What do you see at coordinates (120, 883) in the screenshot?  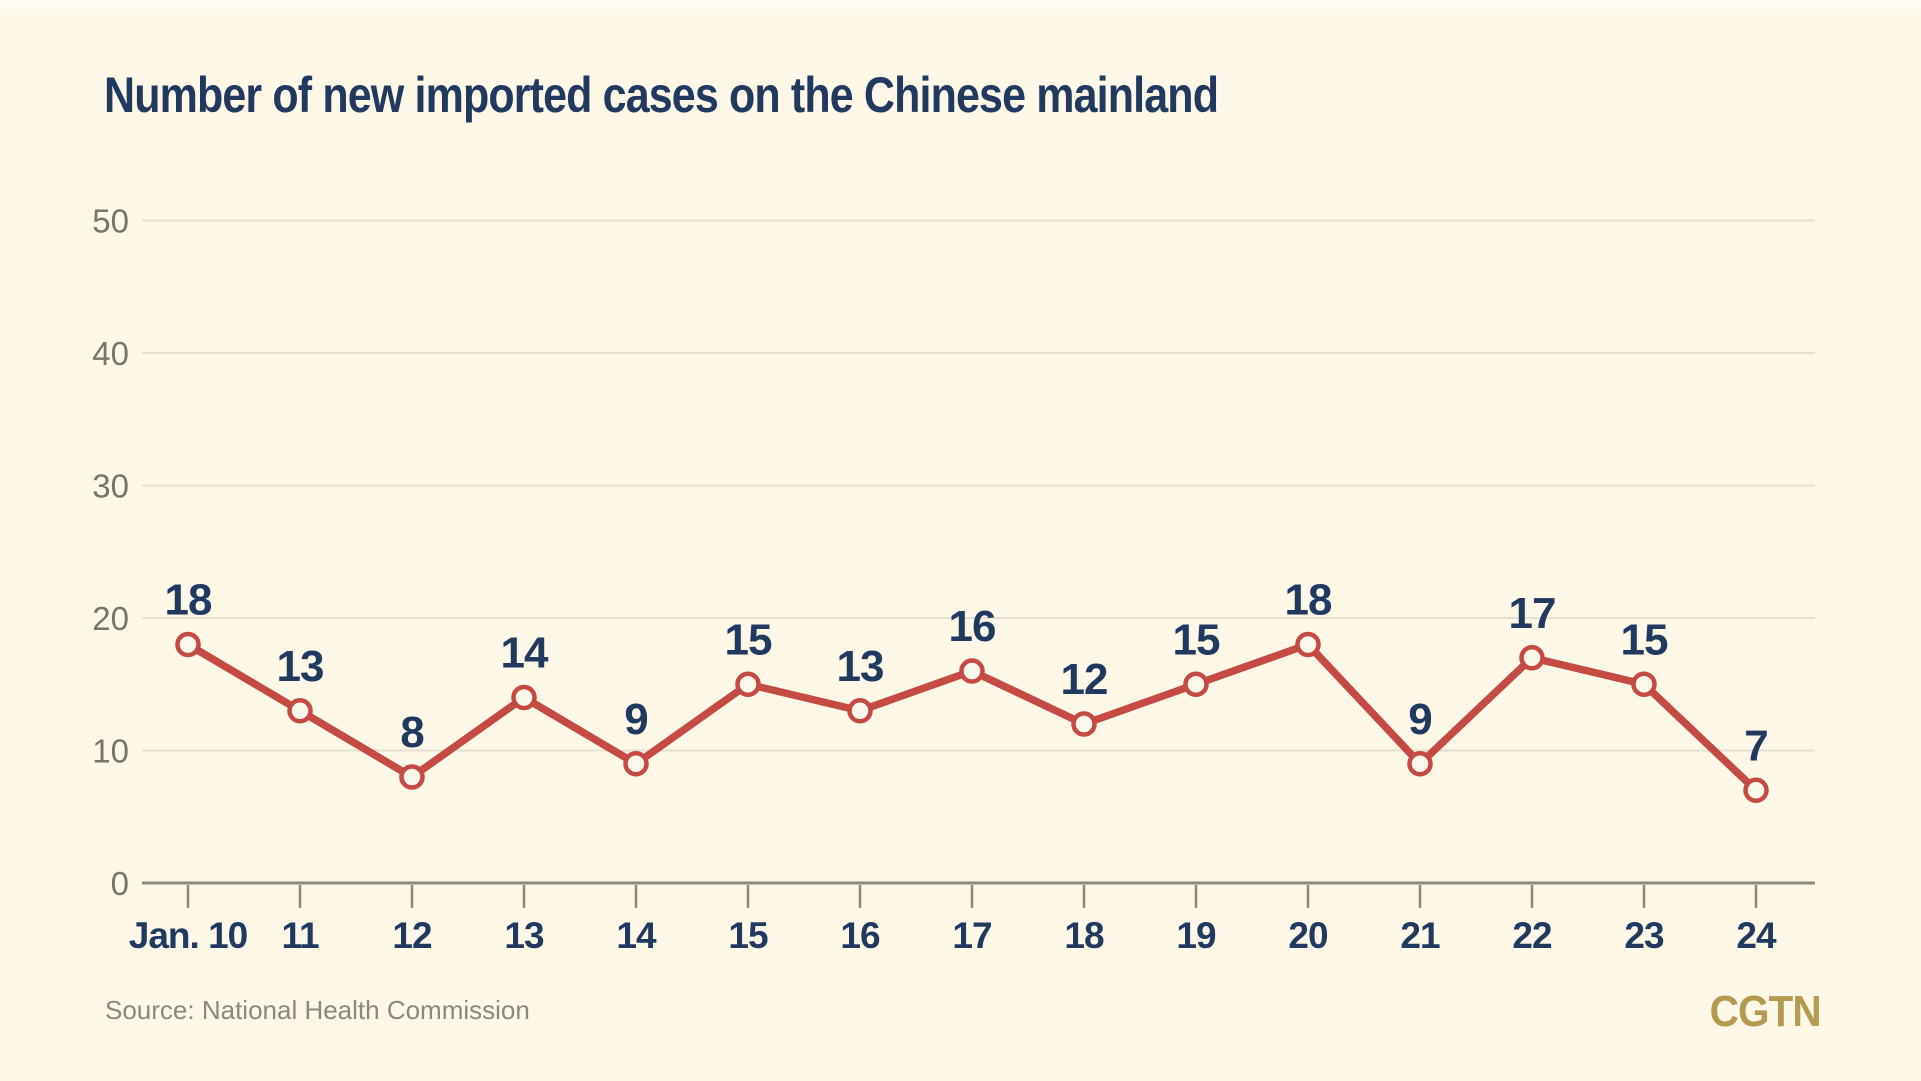 I see `y-tick-label: 0` at bounding box center [120, 883].